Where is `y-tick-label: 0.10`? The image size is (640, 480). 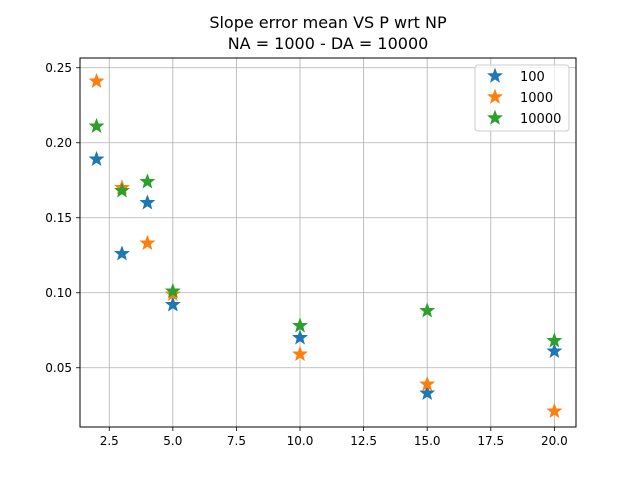 y-tick-label: 0.10 is located at coordinates (58, 293).